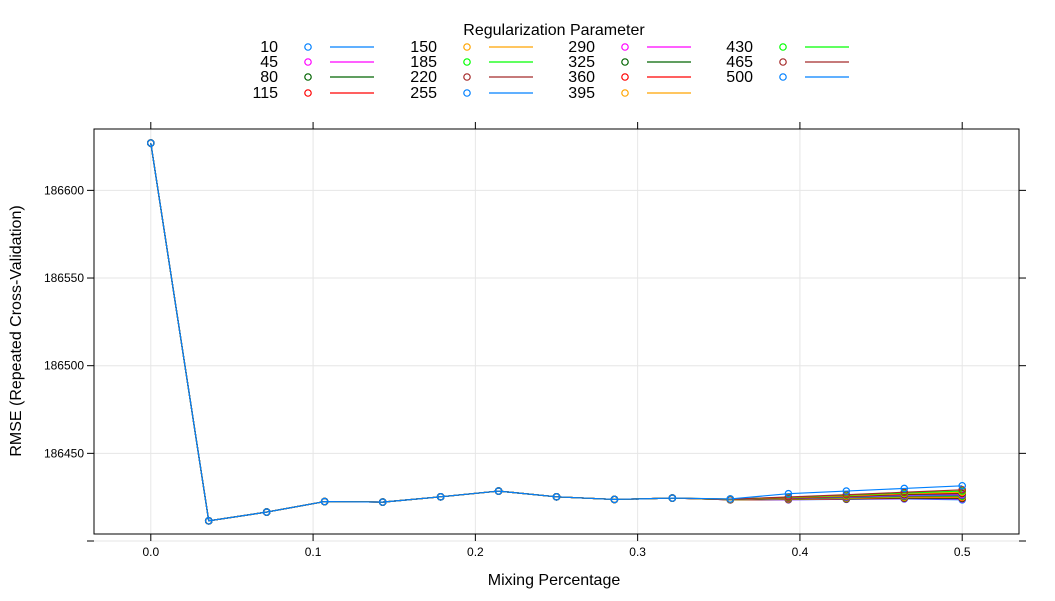 The image size is (1055, 601). Describe the element at coordinates (64, 190) in the screenshot. I see `y-tick-label: 186600` at that location.